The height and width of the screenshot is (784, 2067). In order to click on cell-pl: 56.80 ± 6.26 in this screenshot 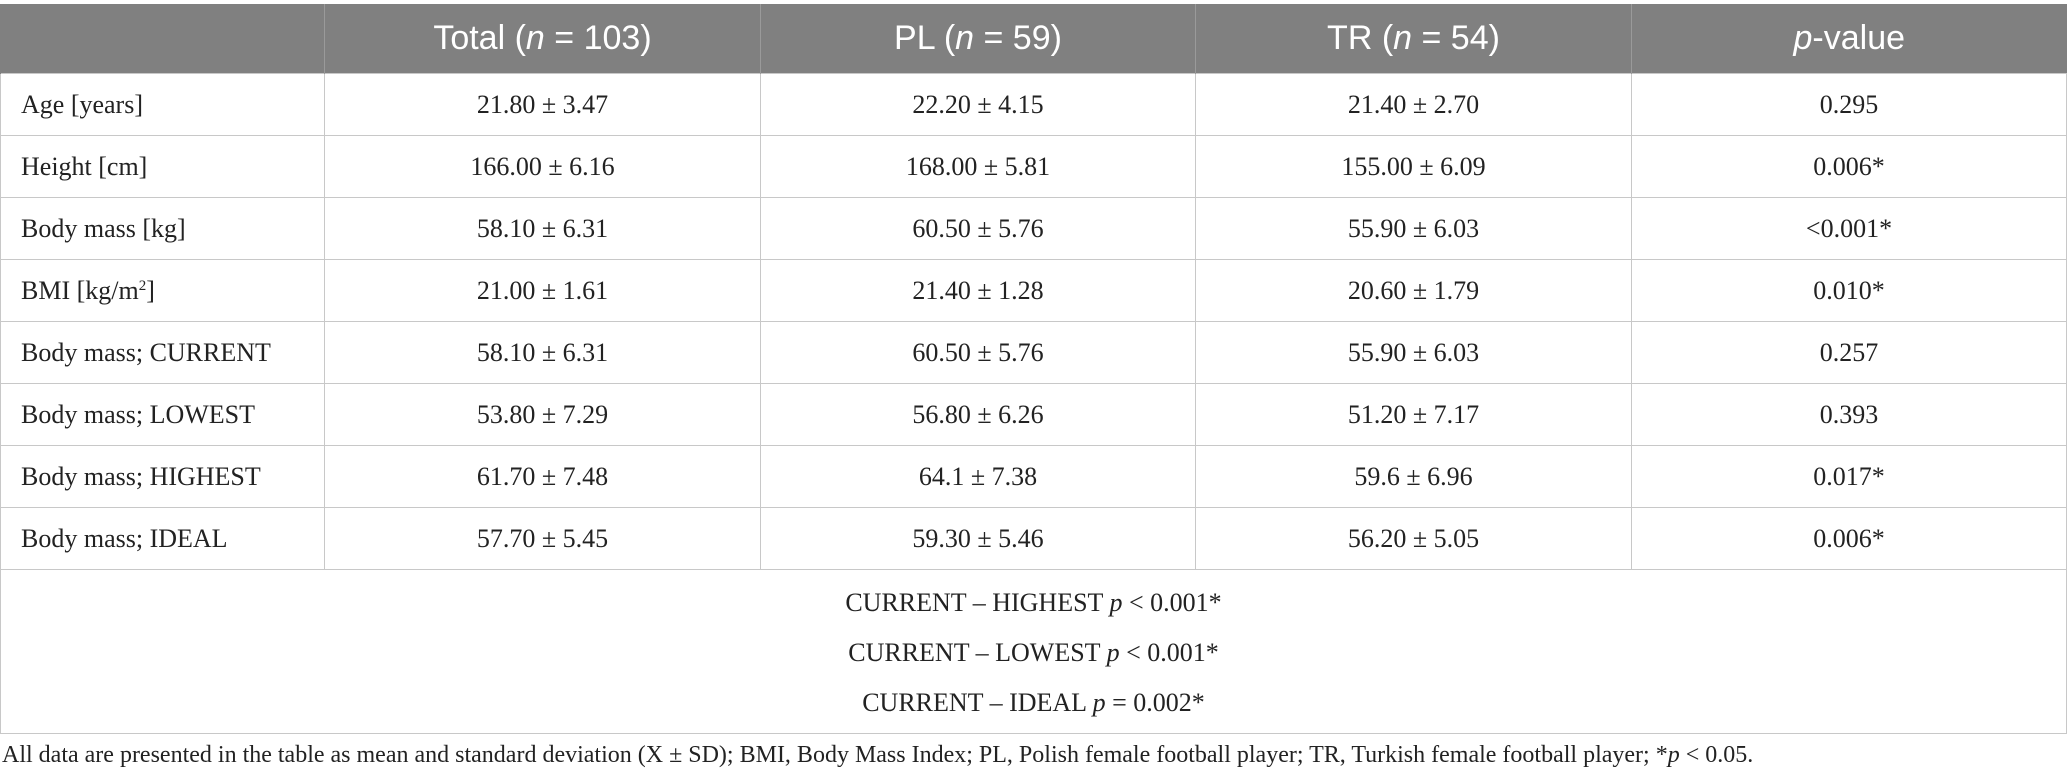, I will do `click(978, 414)`.